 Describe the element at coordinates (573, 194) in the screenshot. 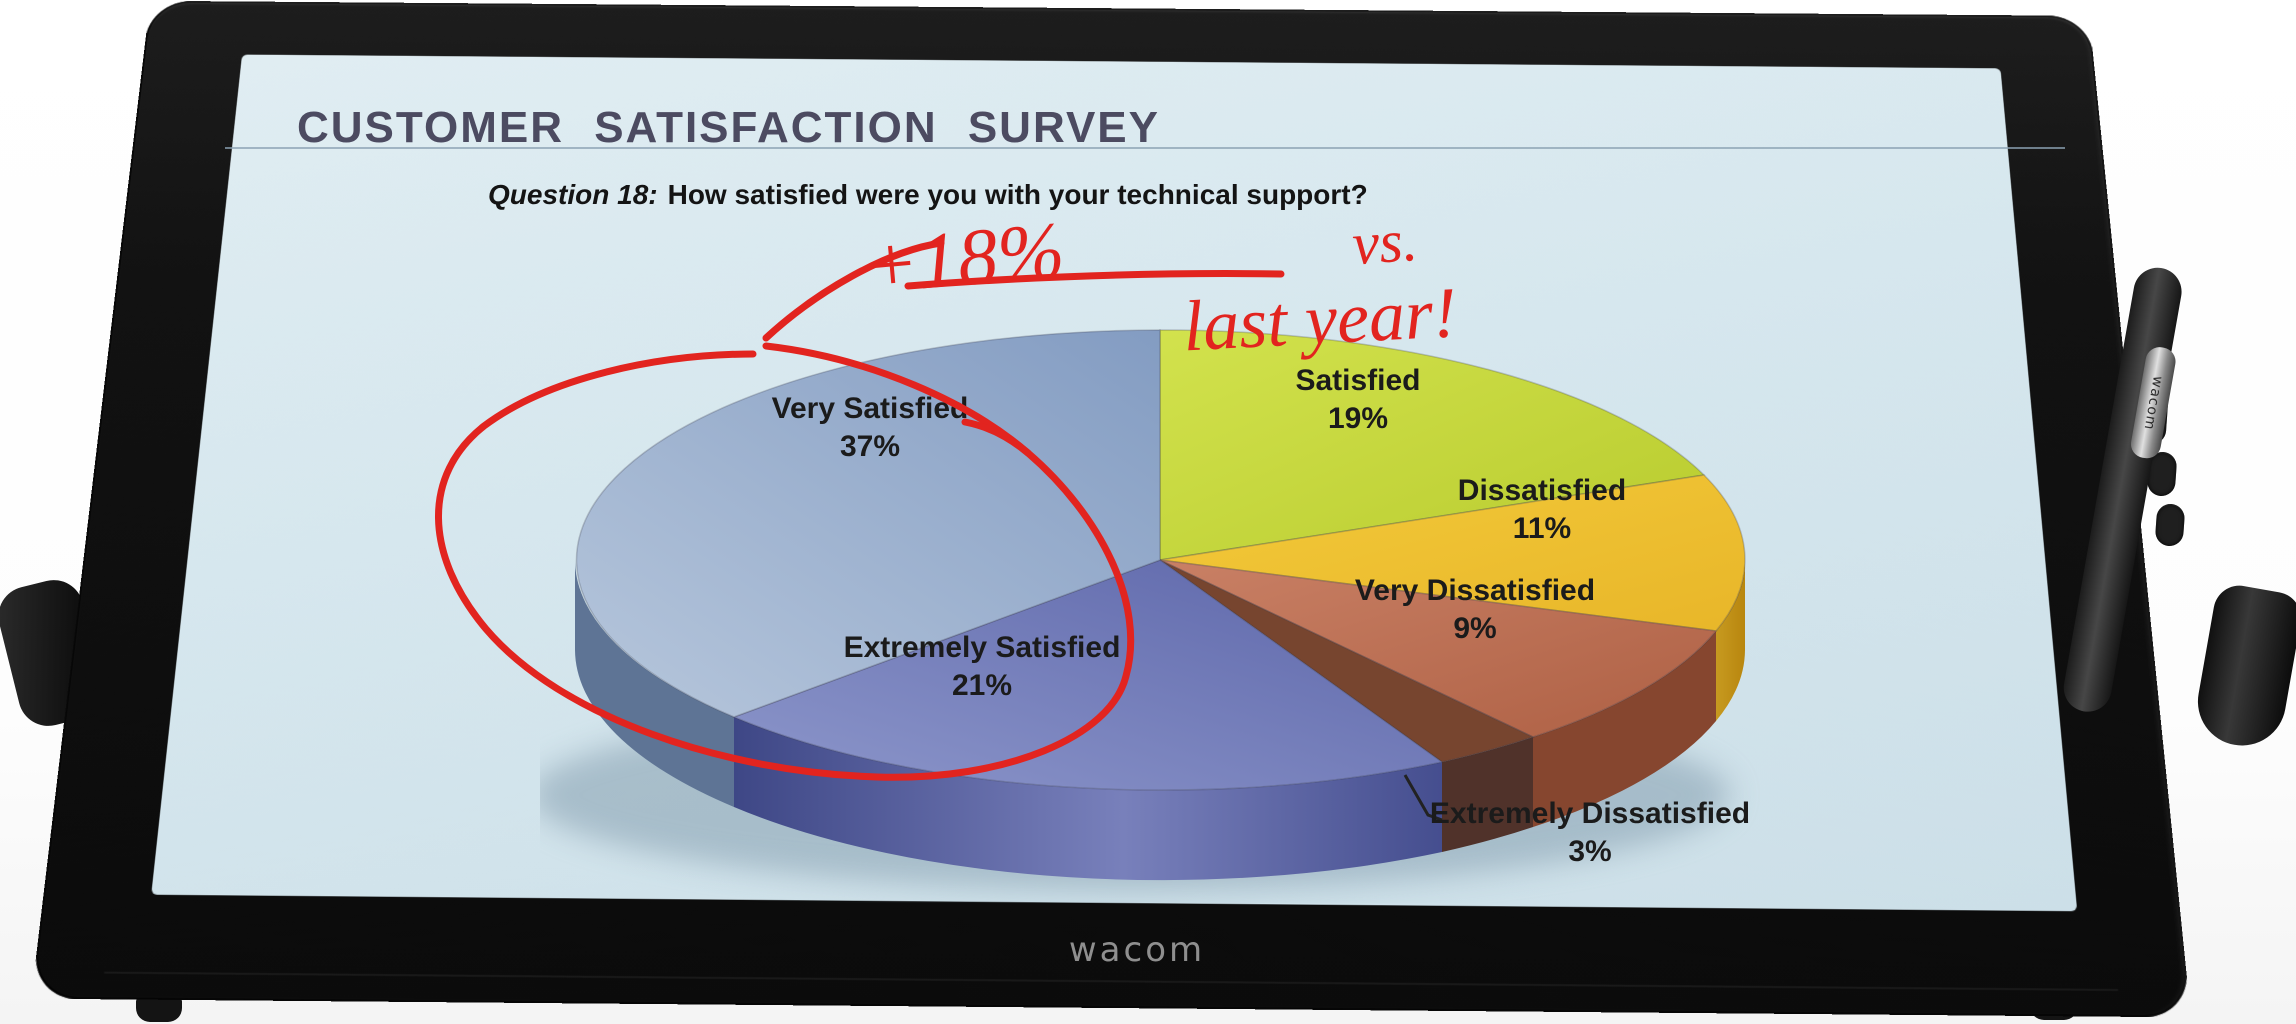

I see `question-label: Question 18:` at that location.